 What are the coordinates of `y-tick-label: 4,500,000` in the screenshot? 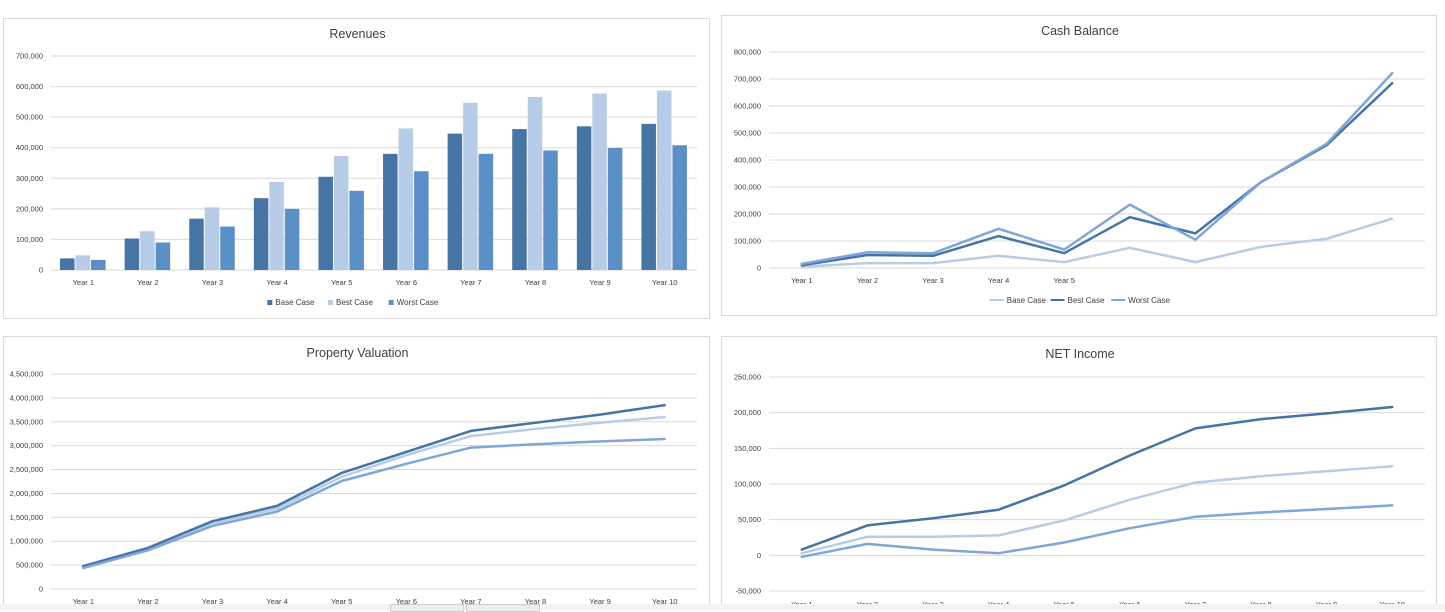 It's located at (26, 374).